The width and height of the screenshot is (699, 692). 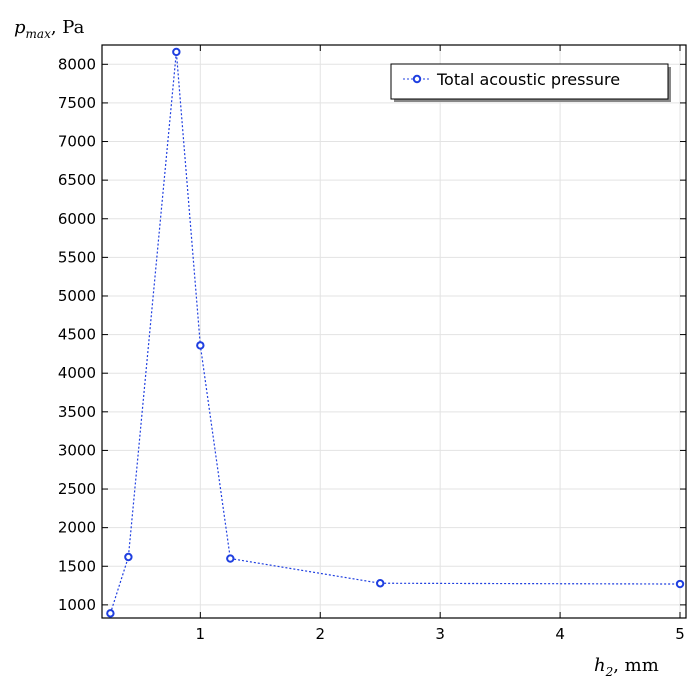 I want to click on x-axis-label: h2, mm, so click(x=626, y=667).